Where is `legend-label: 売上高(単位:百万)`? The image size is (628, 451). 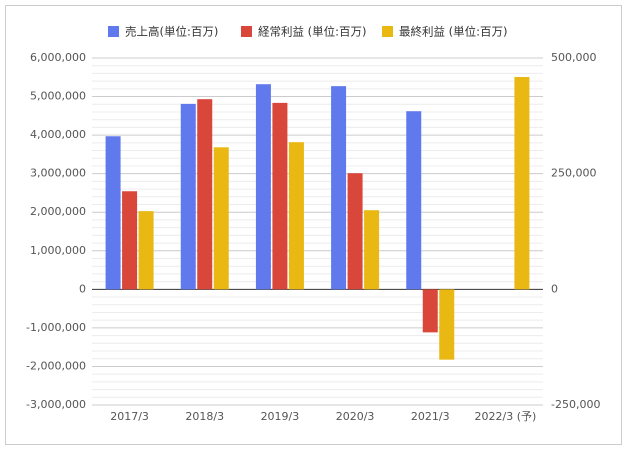 legend-label: 売上高(単位:百万) is located at coordinates (171, 32).